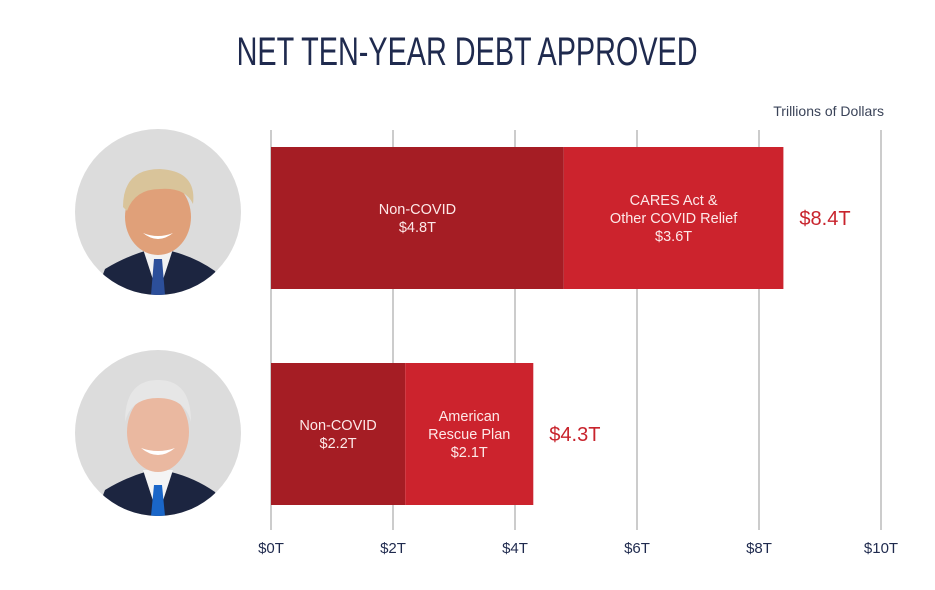 The height and width of the screenshot is (590, 935). What do you see at coordinates (469, 453) in the screenshot?
I see `segment-label: $2.1T` at bounding box center [469, 453].